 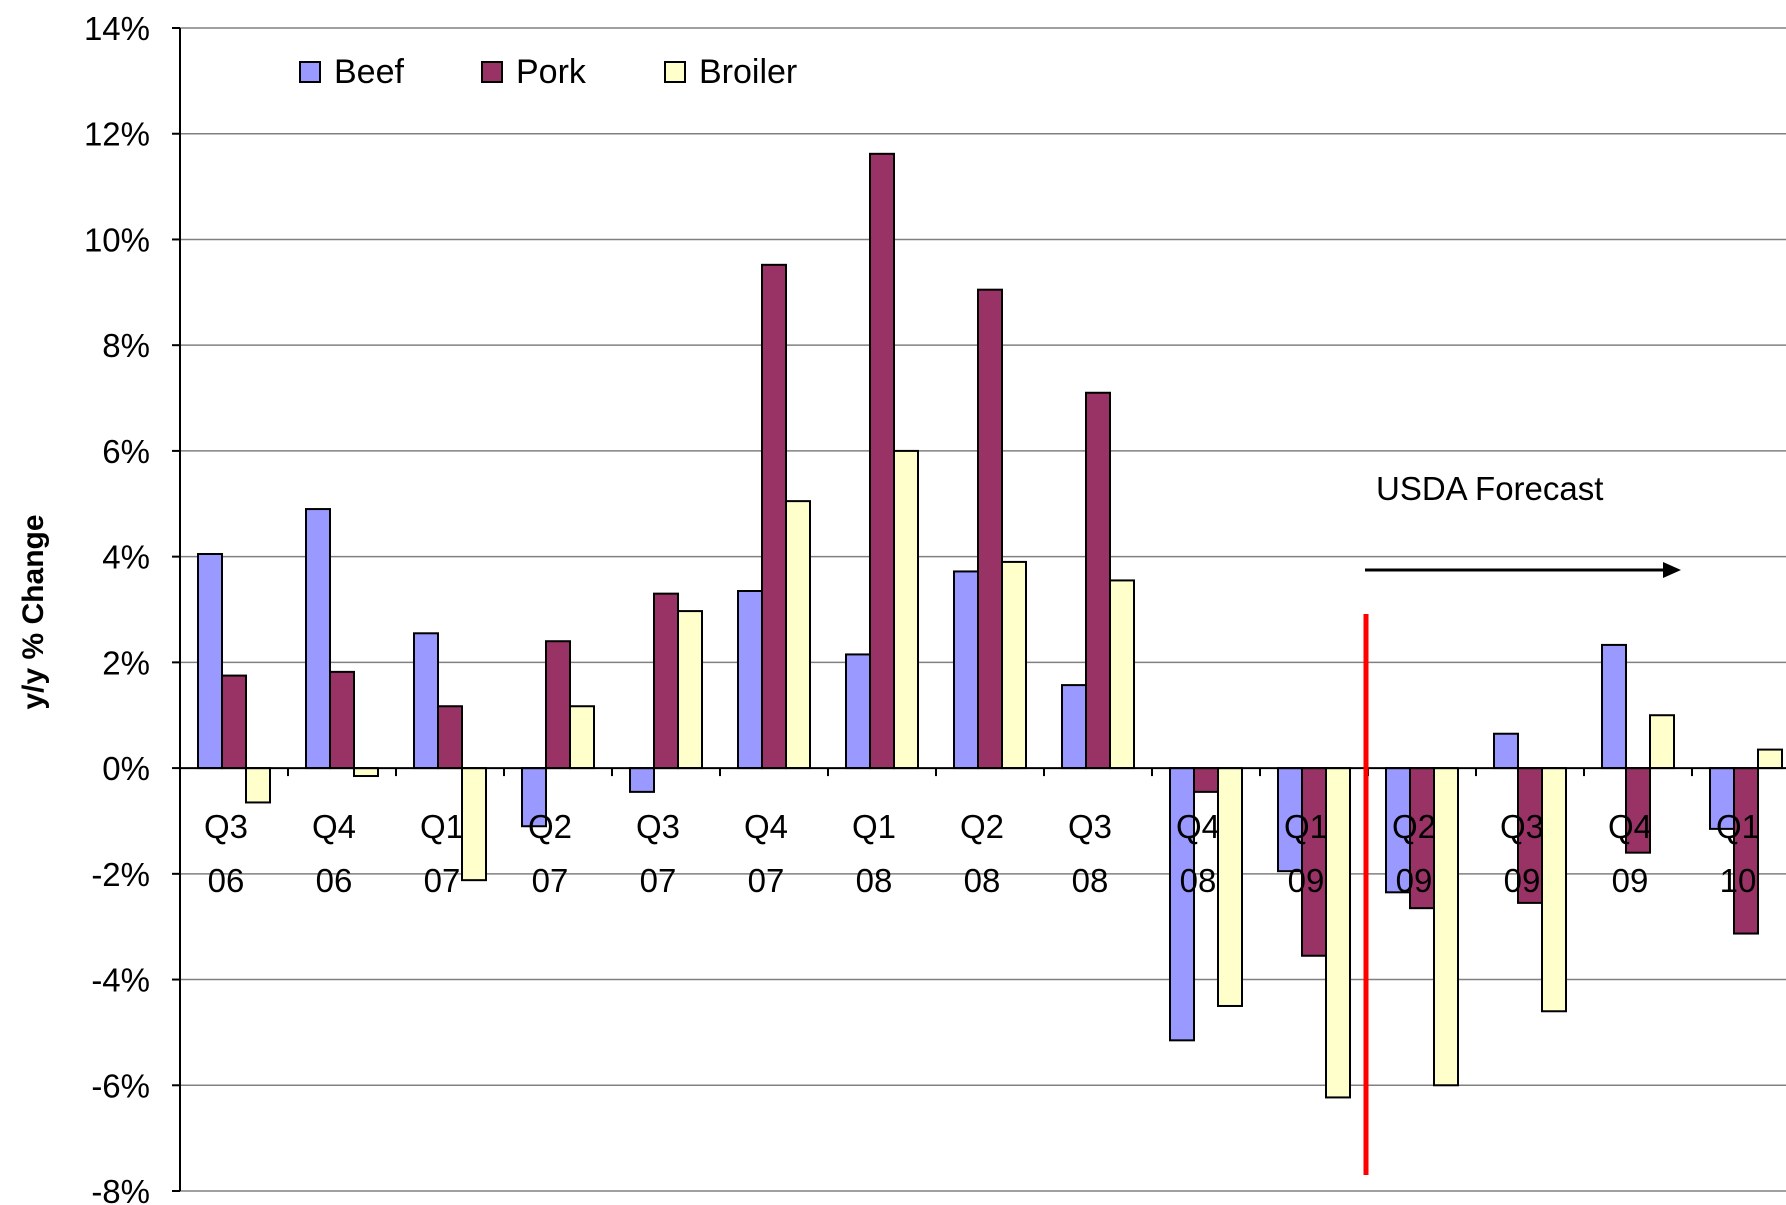 I want to click on y-tick-label: 0%, so click(x=126, y=768).